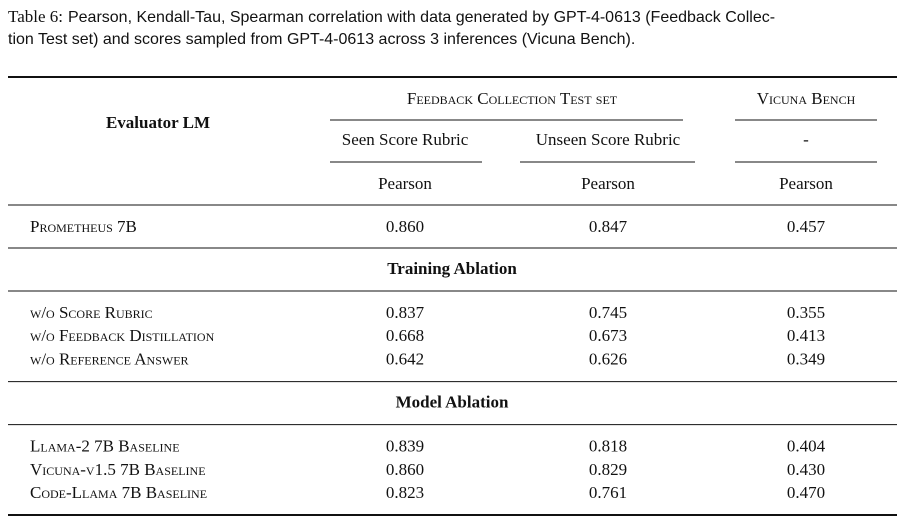  I want to click on cell: 0.745, so click(608, 312).